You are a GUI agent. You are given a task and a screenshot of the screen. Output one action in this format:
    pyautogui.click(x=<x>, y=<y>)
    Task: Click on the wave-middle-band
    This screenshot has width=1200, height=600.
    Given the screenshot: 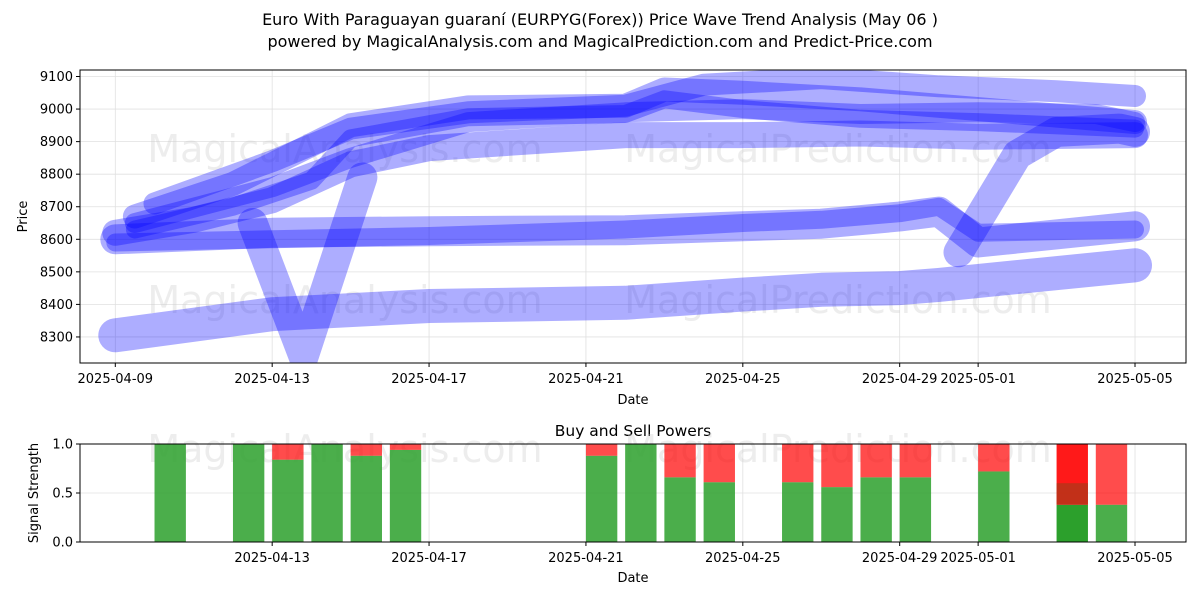 What is the action you would take?
    pyautogui.click(x=625, y=227)
    